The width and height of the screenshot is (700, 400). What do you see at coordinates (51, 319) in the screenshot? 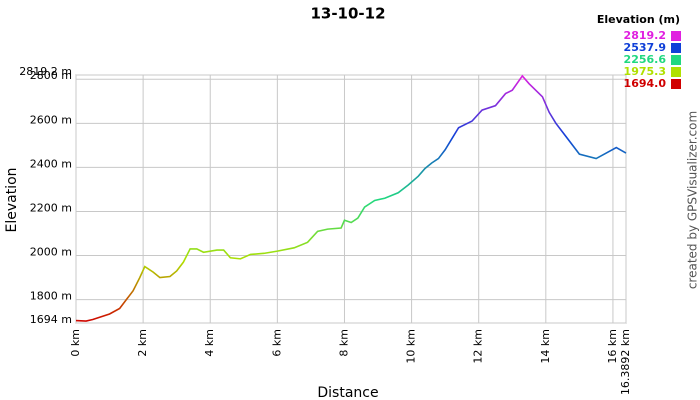
I see `y-tick-label: 1694 m` at bounding box center [51, 319].